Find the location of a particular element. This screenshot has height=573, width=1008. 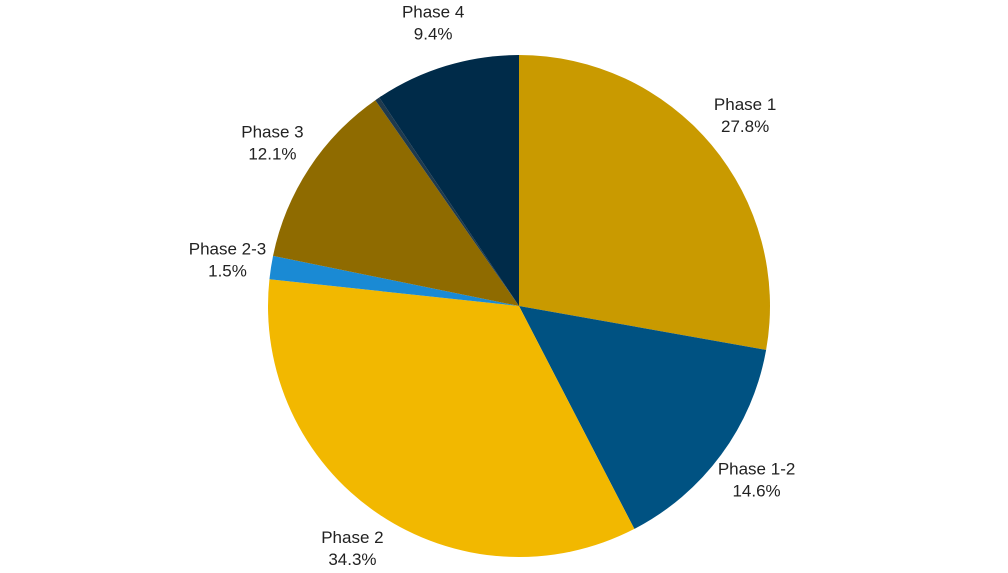

slice-value: 12.1% is located at coordinates (272, 154).